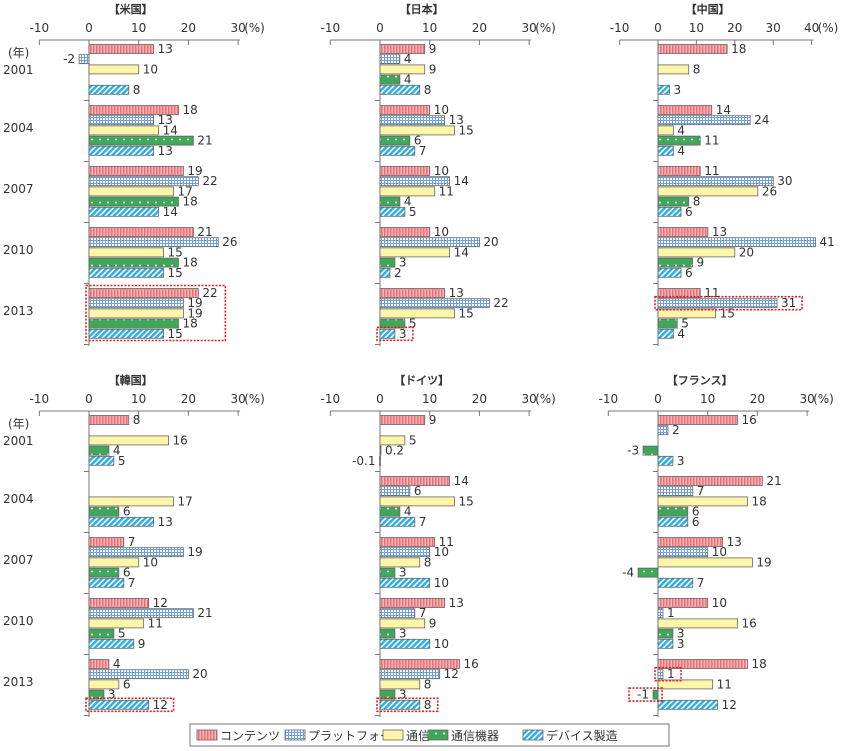 This screenshot has height=751, width=846. What do you see at coordinates (18, 250) in the screenshot?
I see `year-label: 2010` at bounding box center [18, 250].